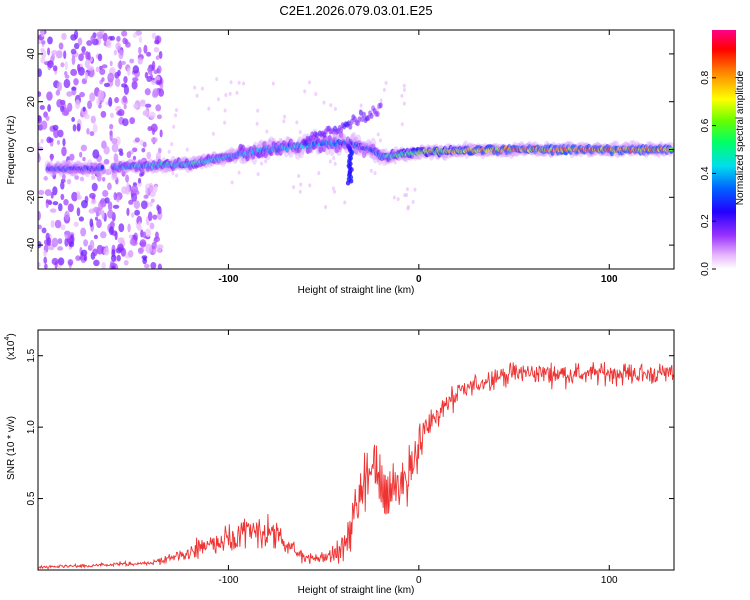  I want to click on spectrogram-ridge-outer, so click(320, 150).